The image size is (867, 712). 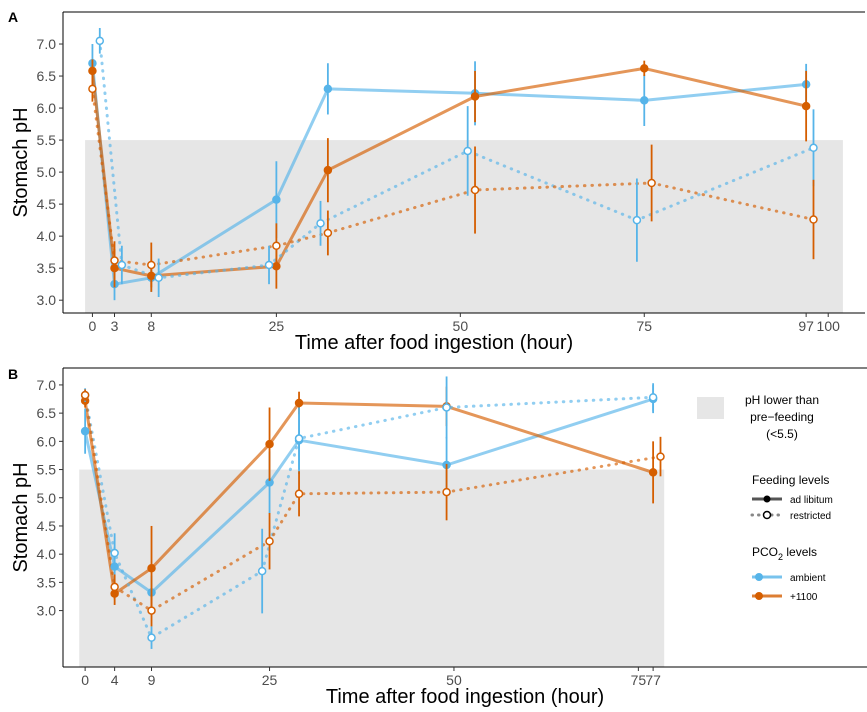 I want to click on panel-a-x-tick-label: 3, so click(x=115, y=326).